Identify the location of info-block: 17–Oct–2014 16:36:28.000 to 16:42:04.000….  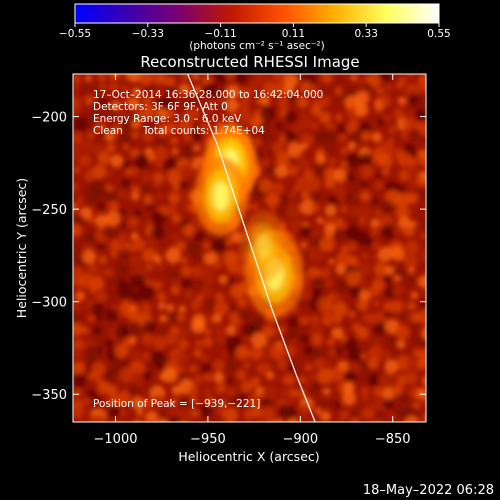
(208, 113).